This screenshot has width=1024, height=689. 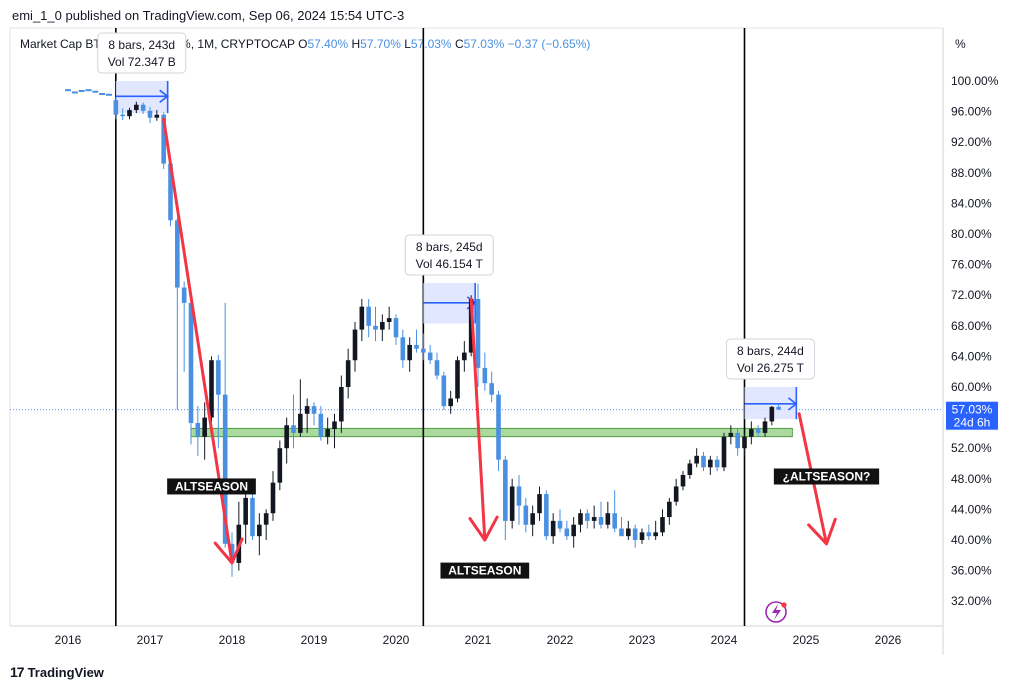 I want to click on low-label: L, so click(x=407, y=44).